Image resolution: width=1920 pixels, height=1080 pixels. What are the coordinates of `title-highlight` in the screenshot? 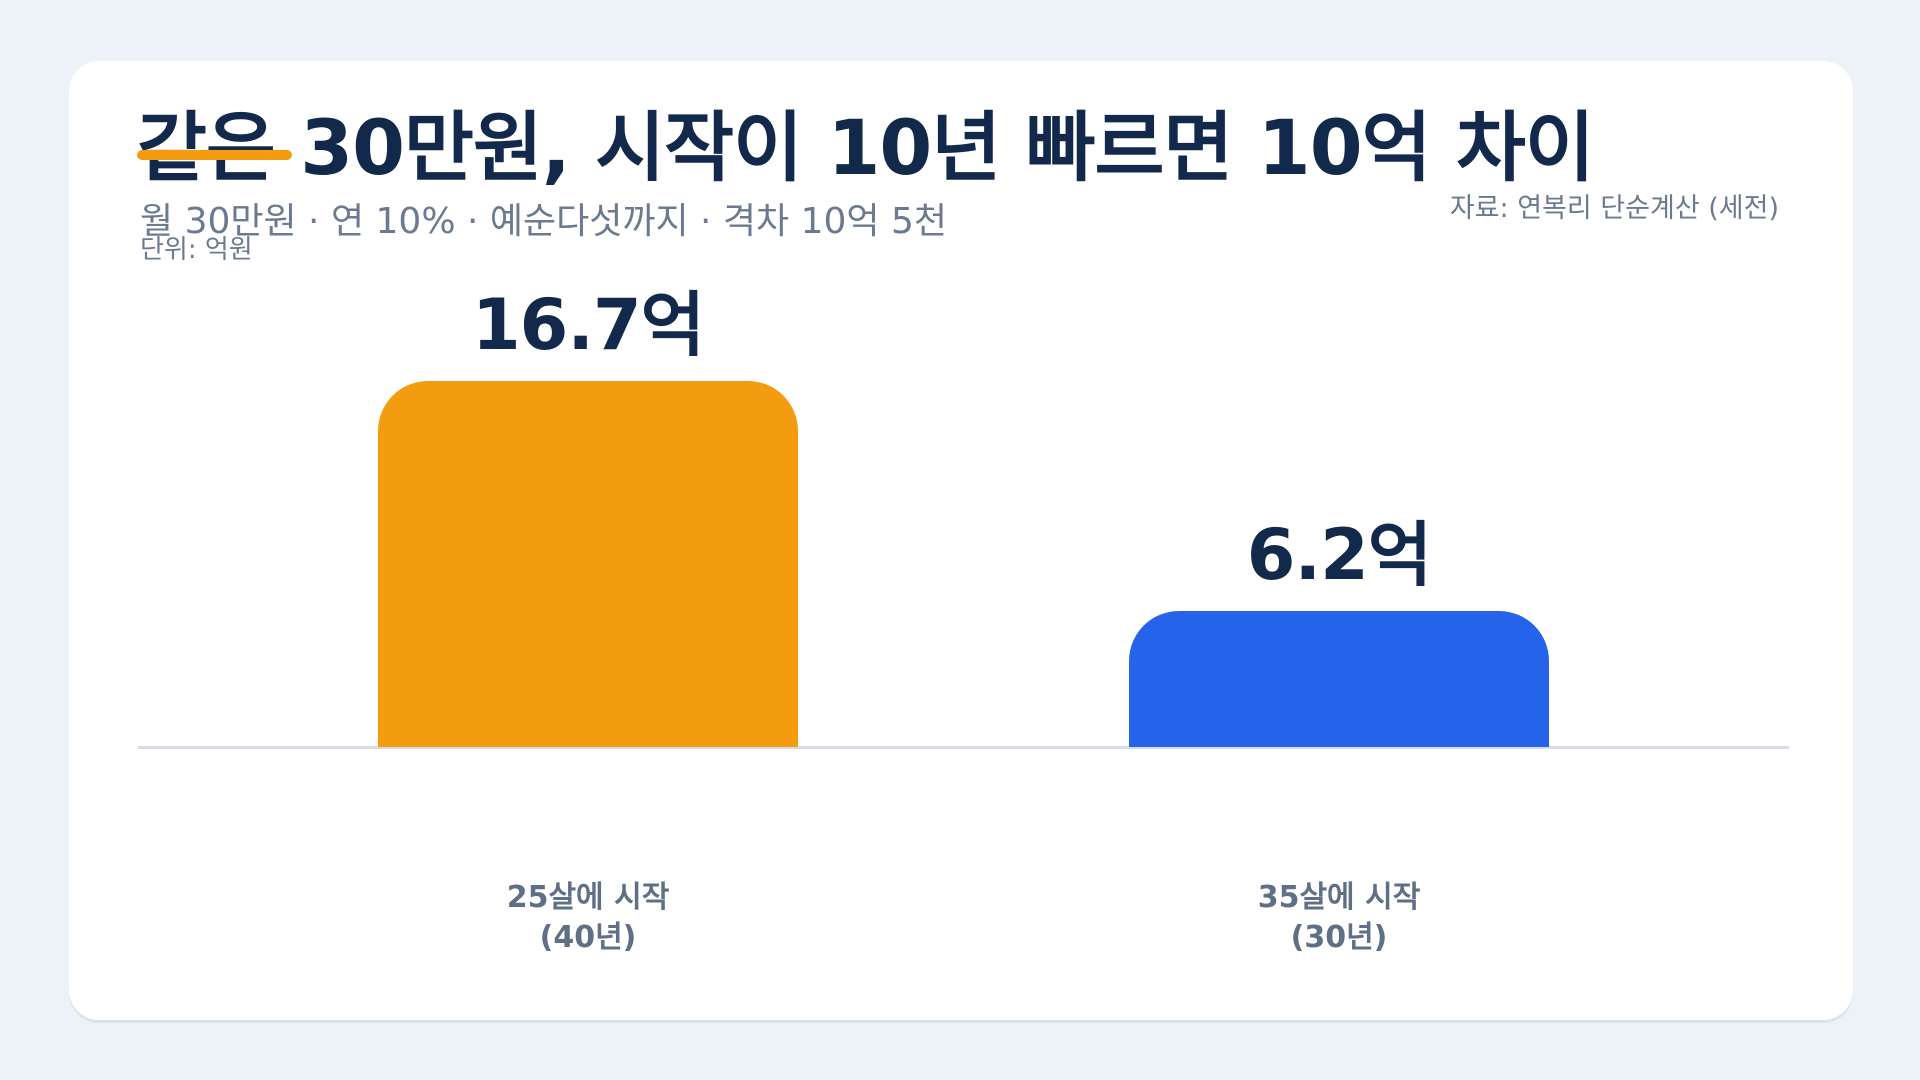 It's located at (214, 155).